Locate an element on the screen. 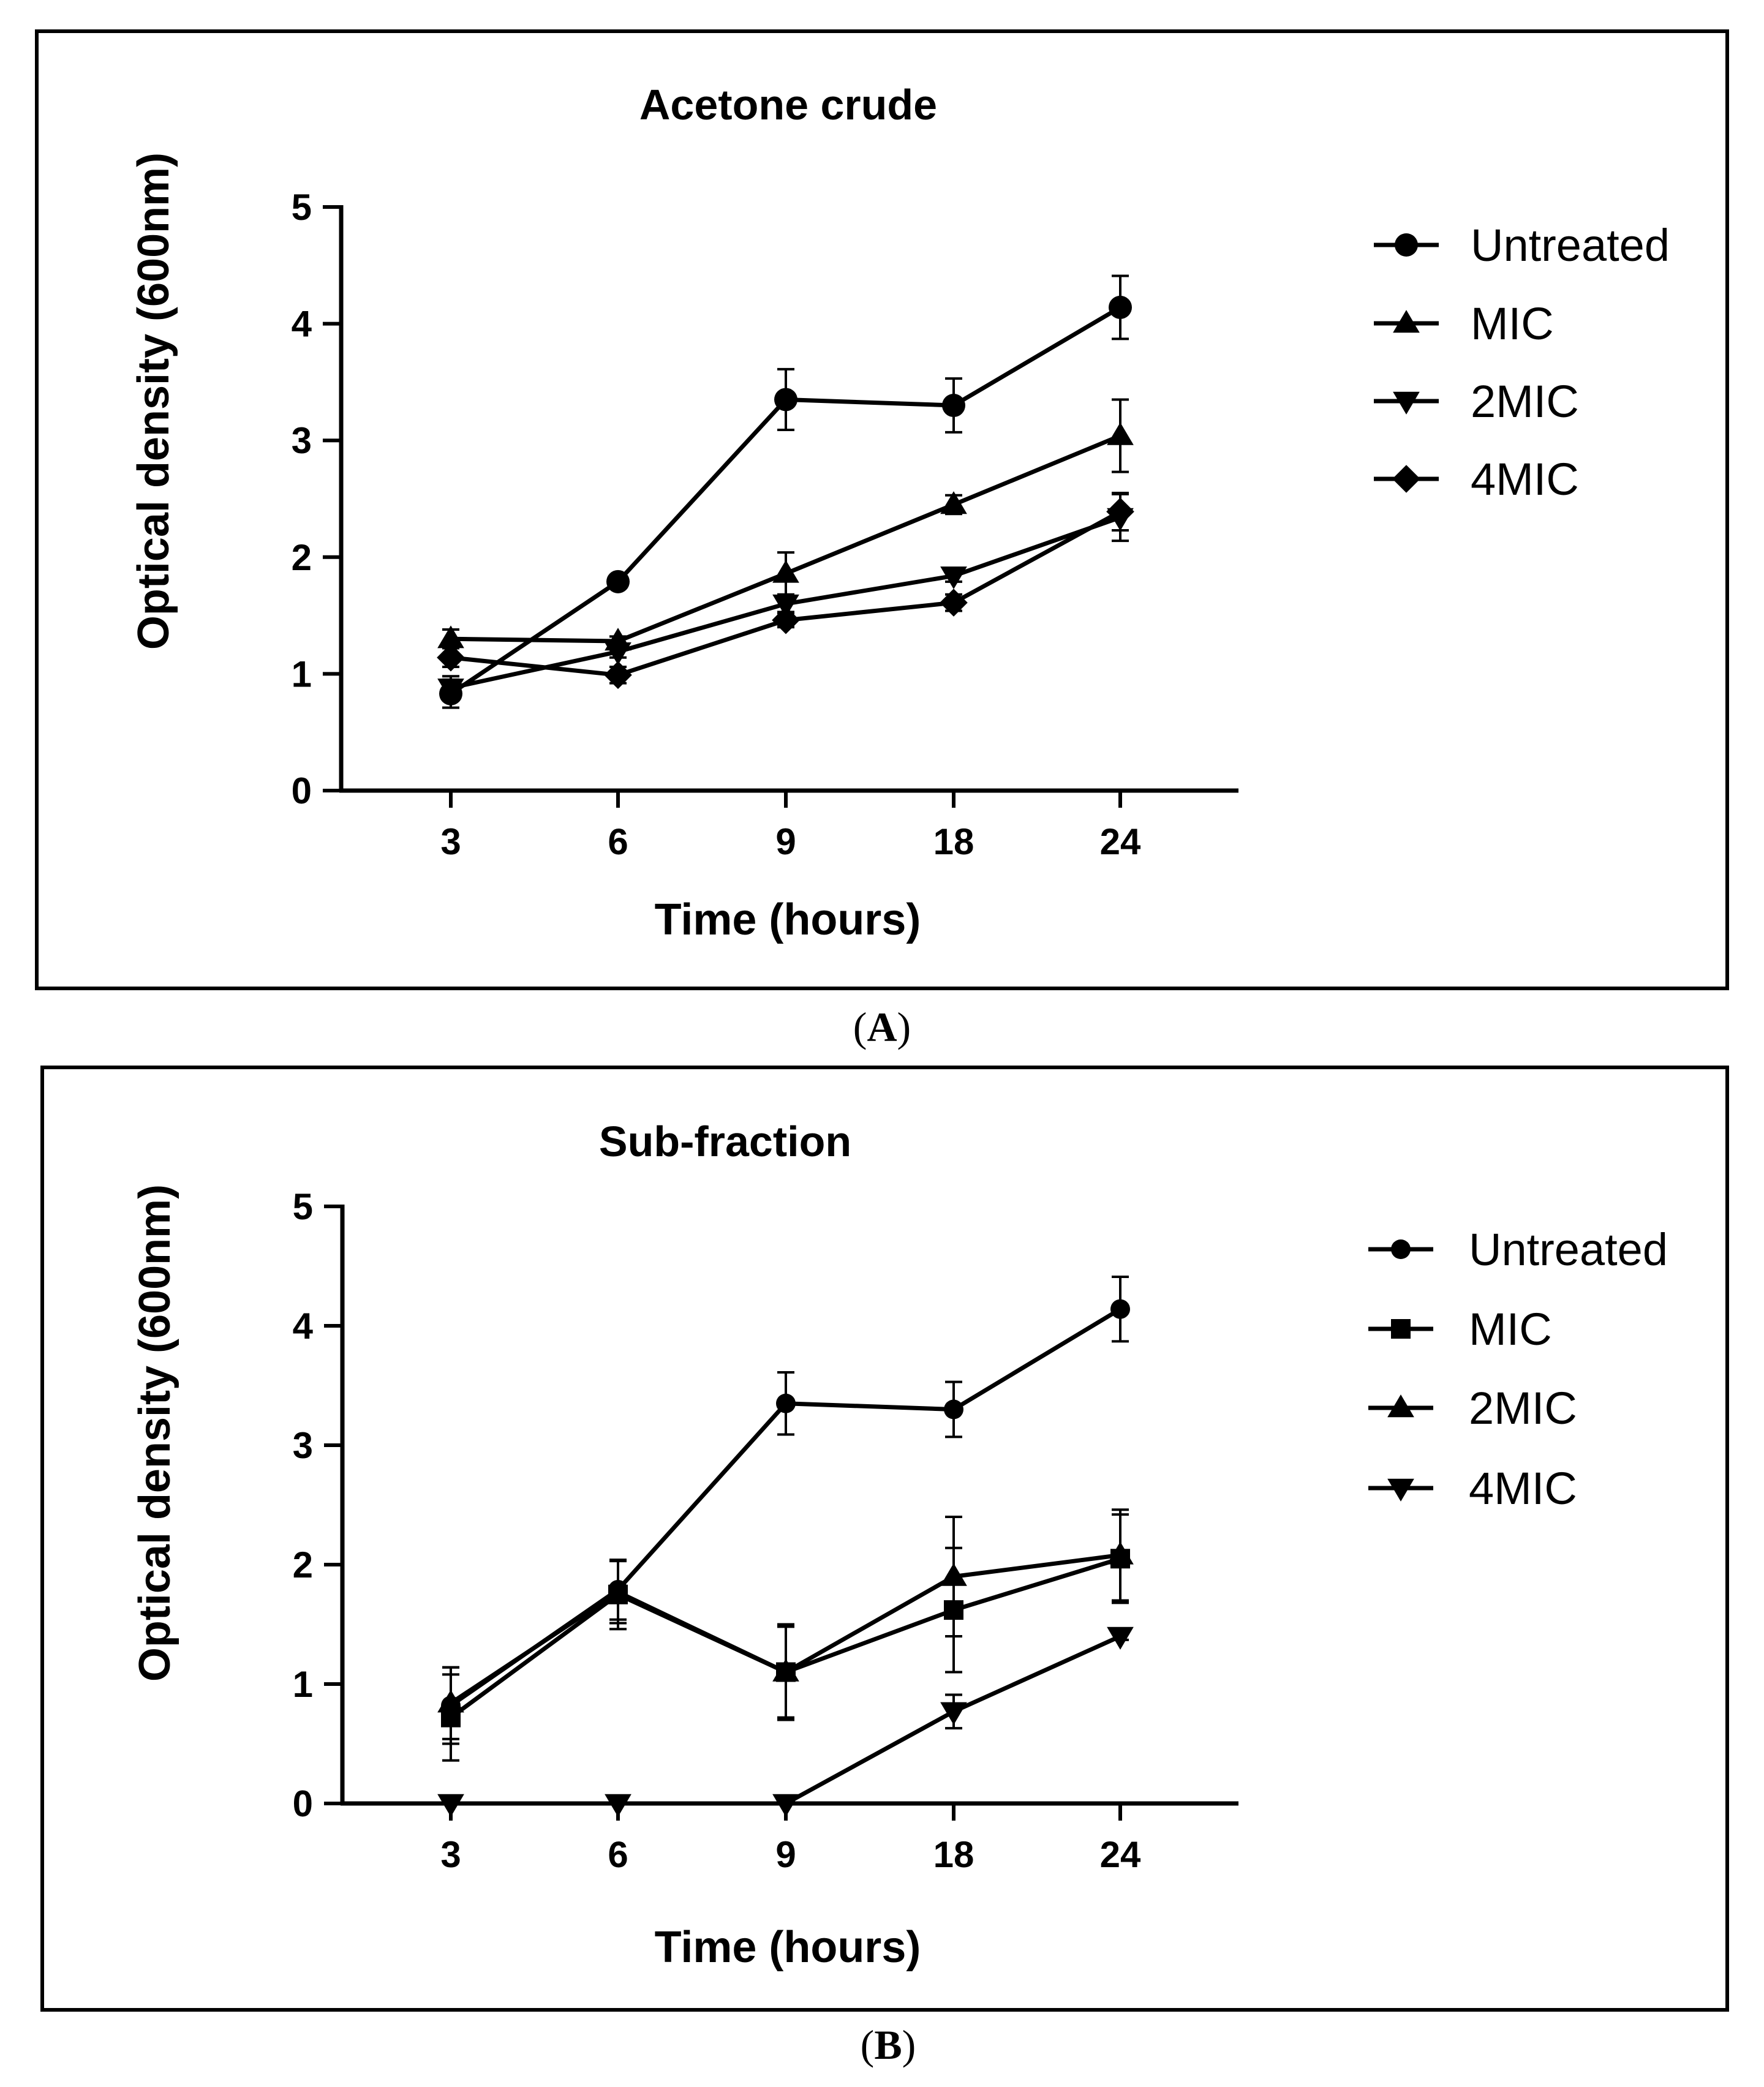 The height and width of the screenshot is (2087, 1764). panel-label-b: (B) is located at coordinates (888, 2044).